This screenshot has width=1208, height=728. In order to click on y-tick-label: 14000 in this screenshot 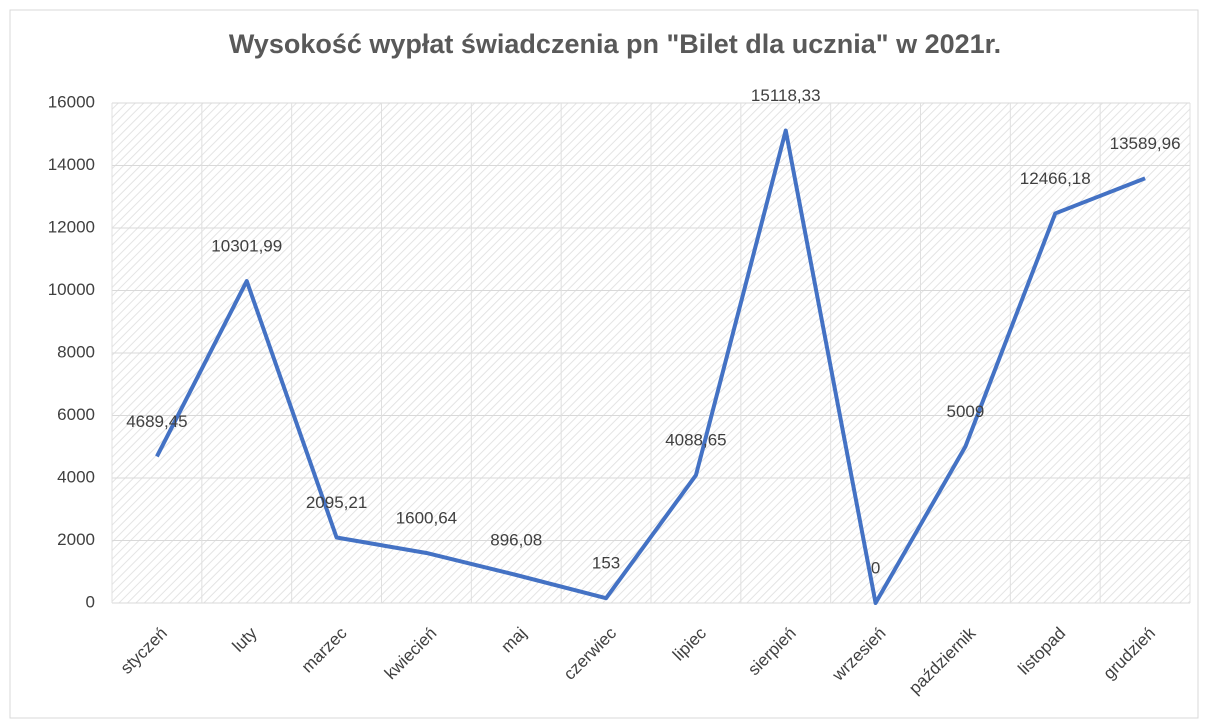, I will do `click(71, 164)`.